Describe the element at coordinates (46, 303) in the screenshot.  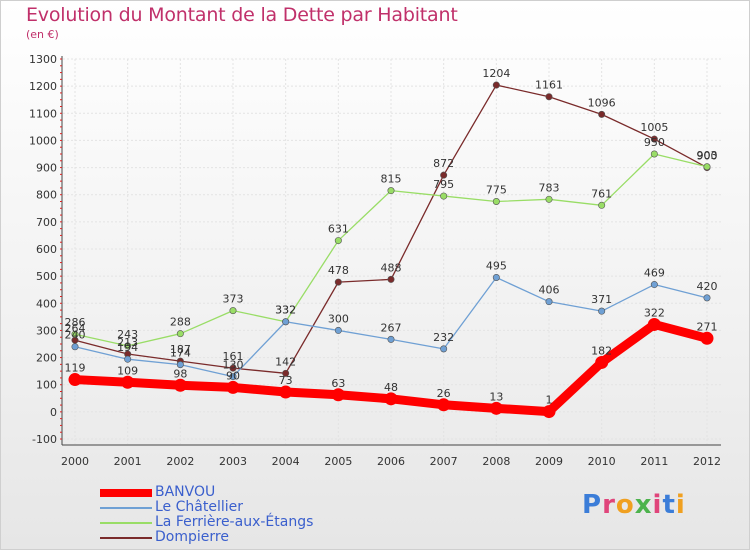
I see `y-tick-label: 400` at that location.